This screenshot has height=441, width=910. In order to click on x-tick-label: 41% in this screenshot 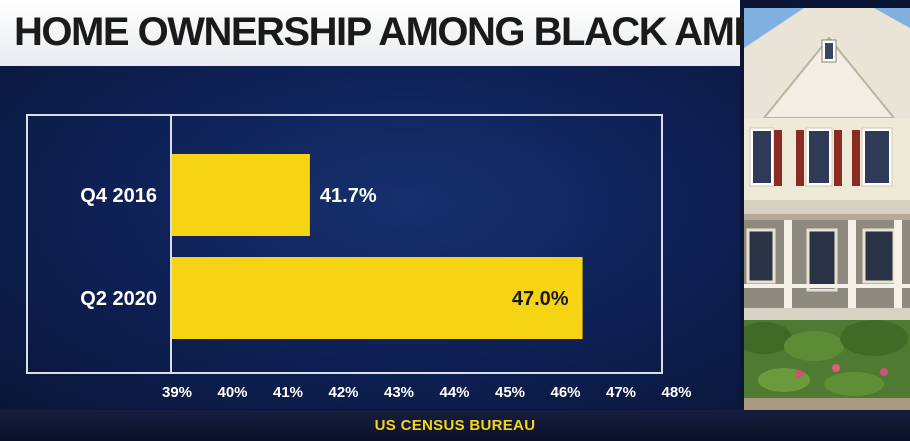, I will do `click(288, 392)`.